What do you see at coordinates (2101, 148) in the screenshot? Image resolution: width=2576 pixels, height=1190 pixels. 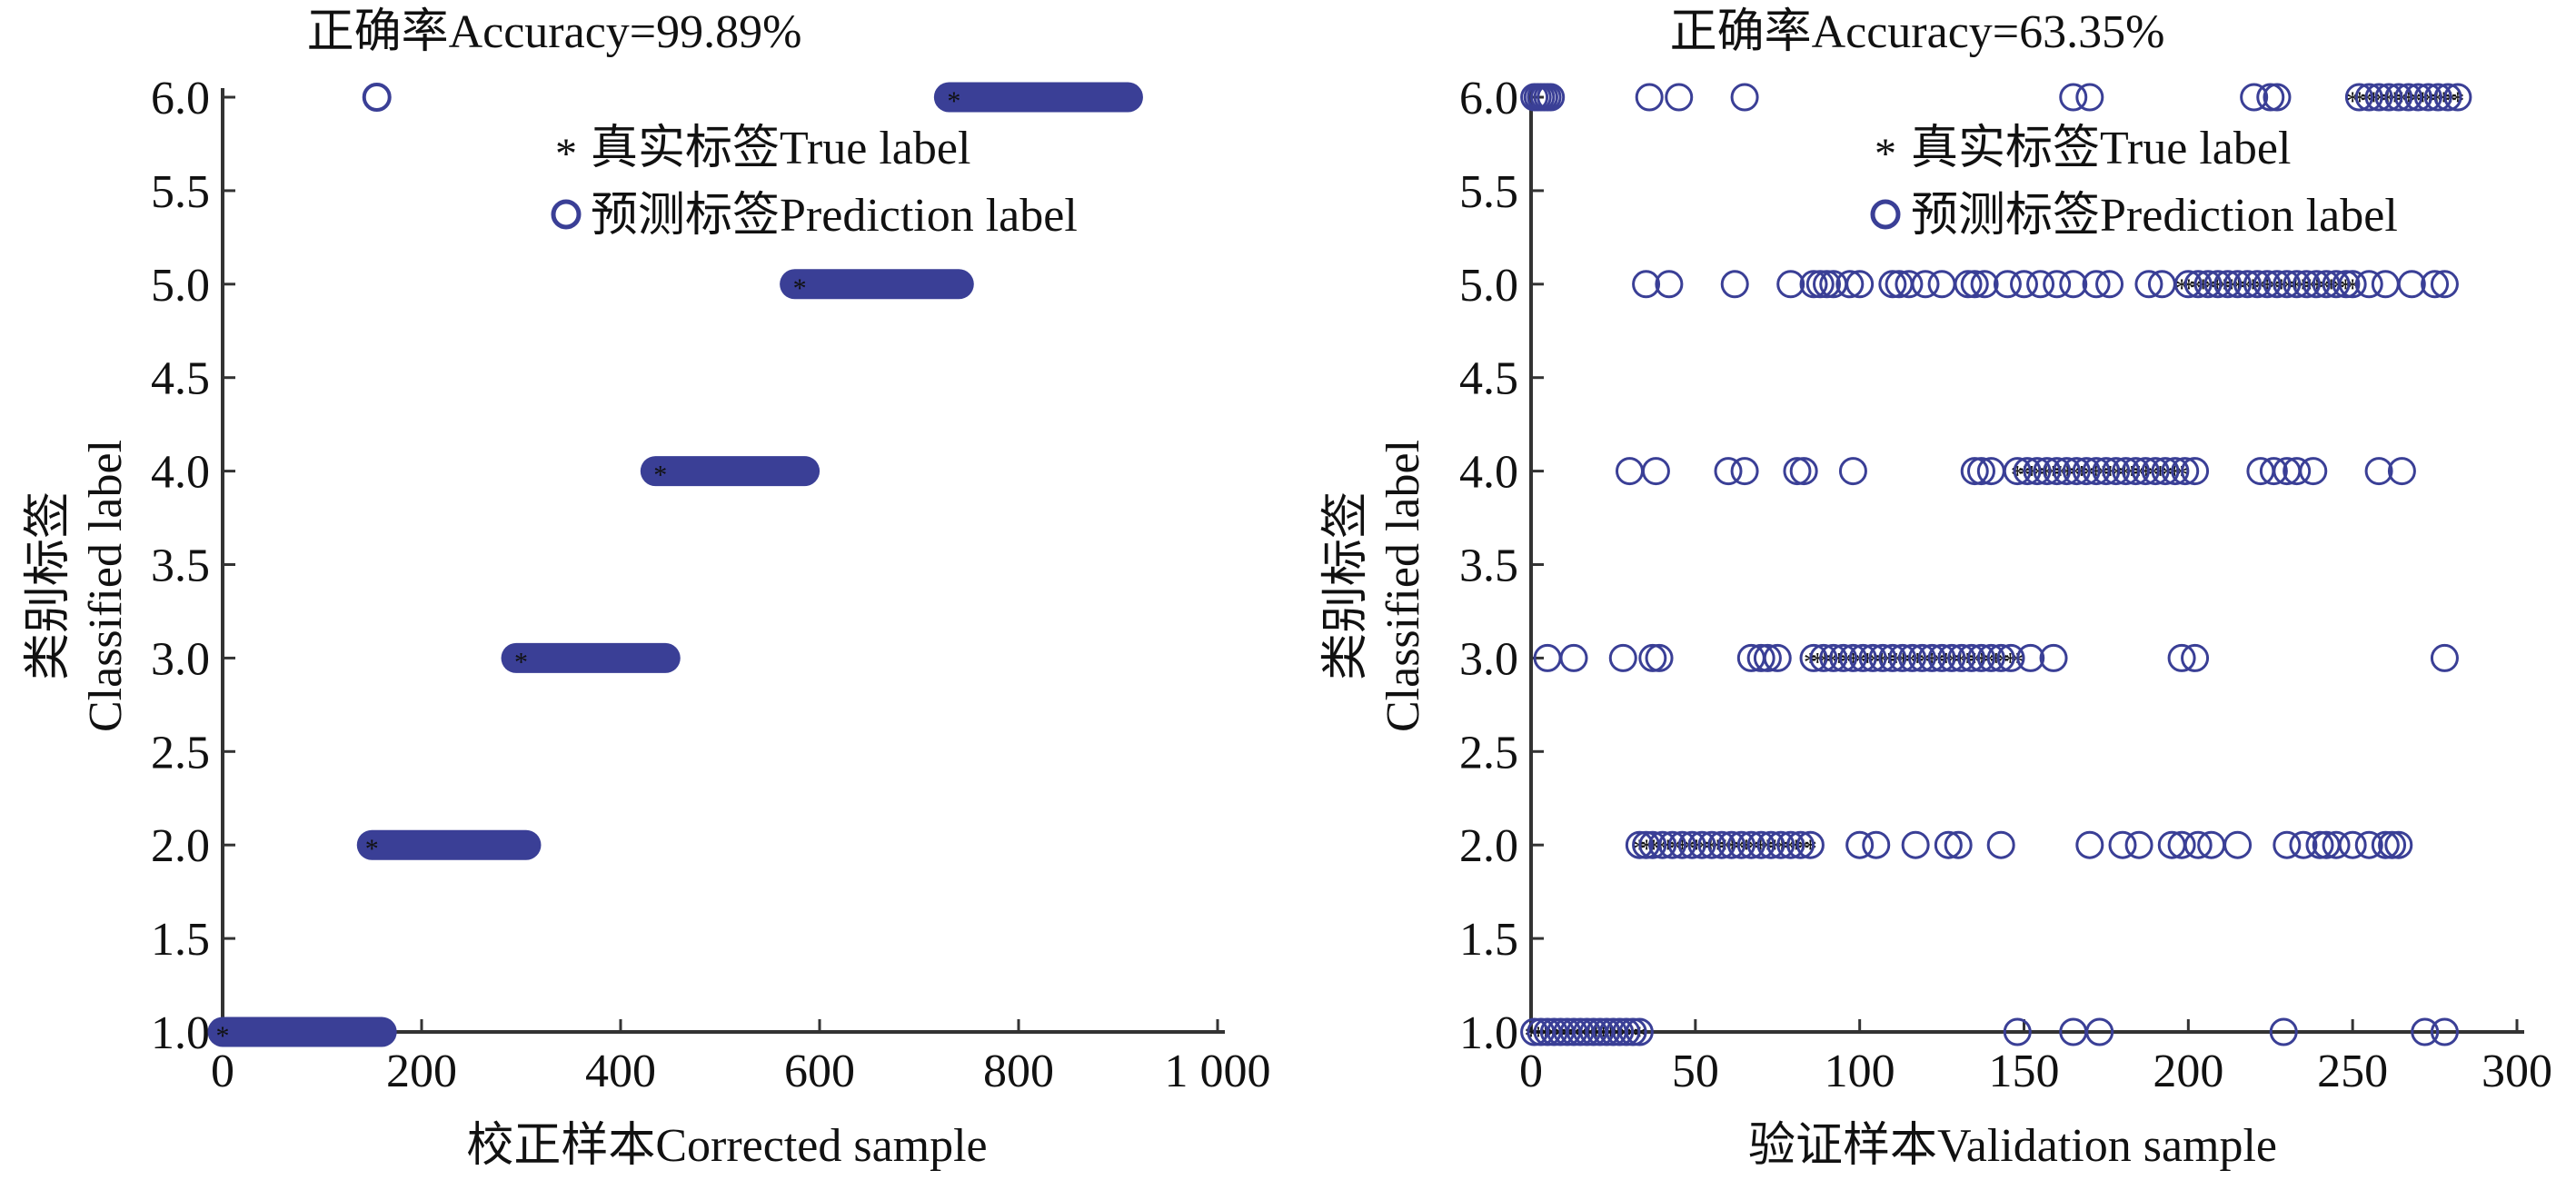 I see `legend-true-label: 真实标签True label` at bounding box center [2101, 148].